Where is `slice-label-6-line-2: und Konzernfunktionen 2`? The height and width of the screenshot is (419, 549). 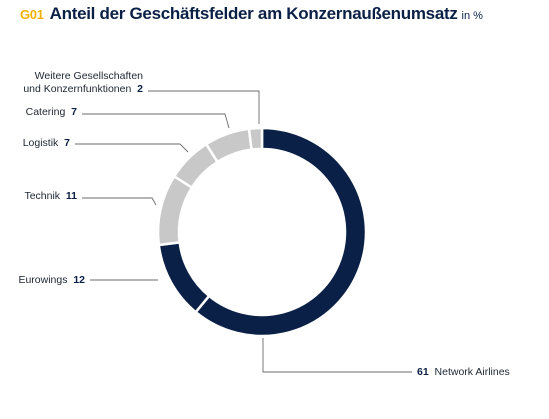
slice-label-6-line-2: und Konzernfunktionen 2 is located at coordinates (83, 89).